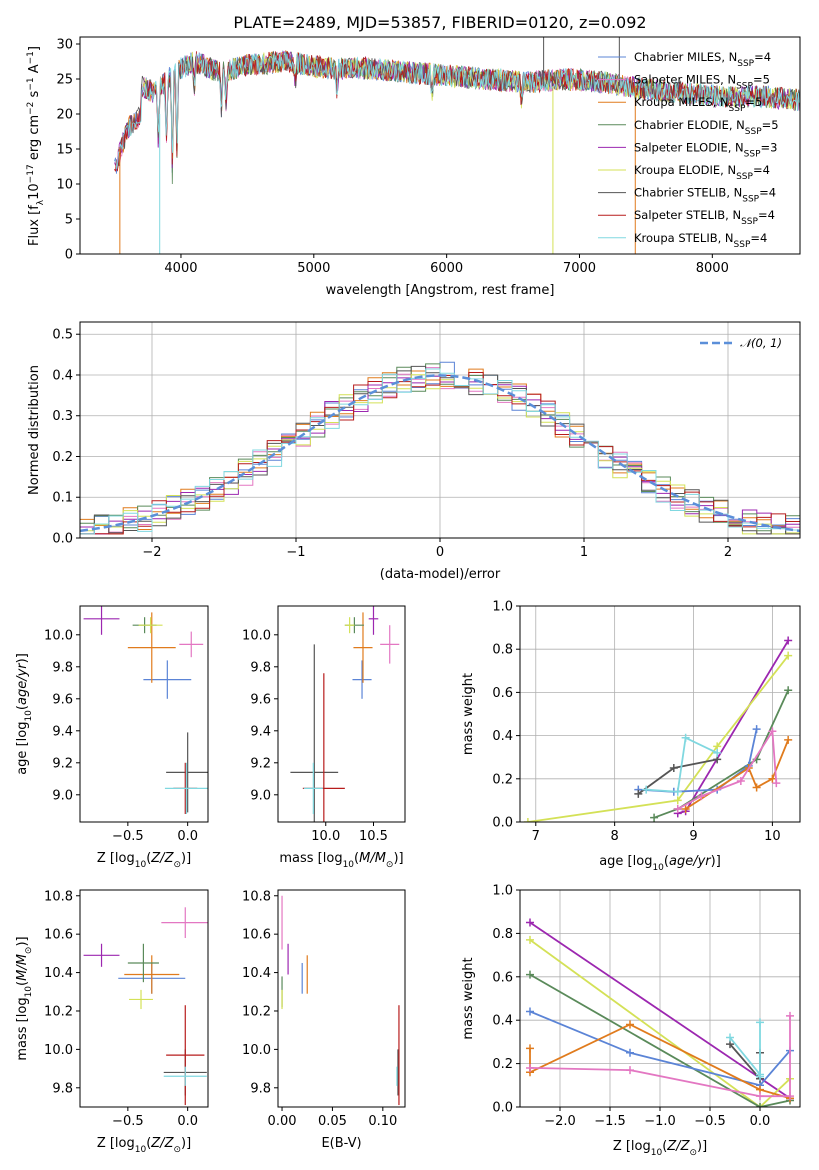  I want to click on xlabel-mass-vs-EBV: E(B-V), so click(341, 1143).